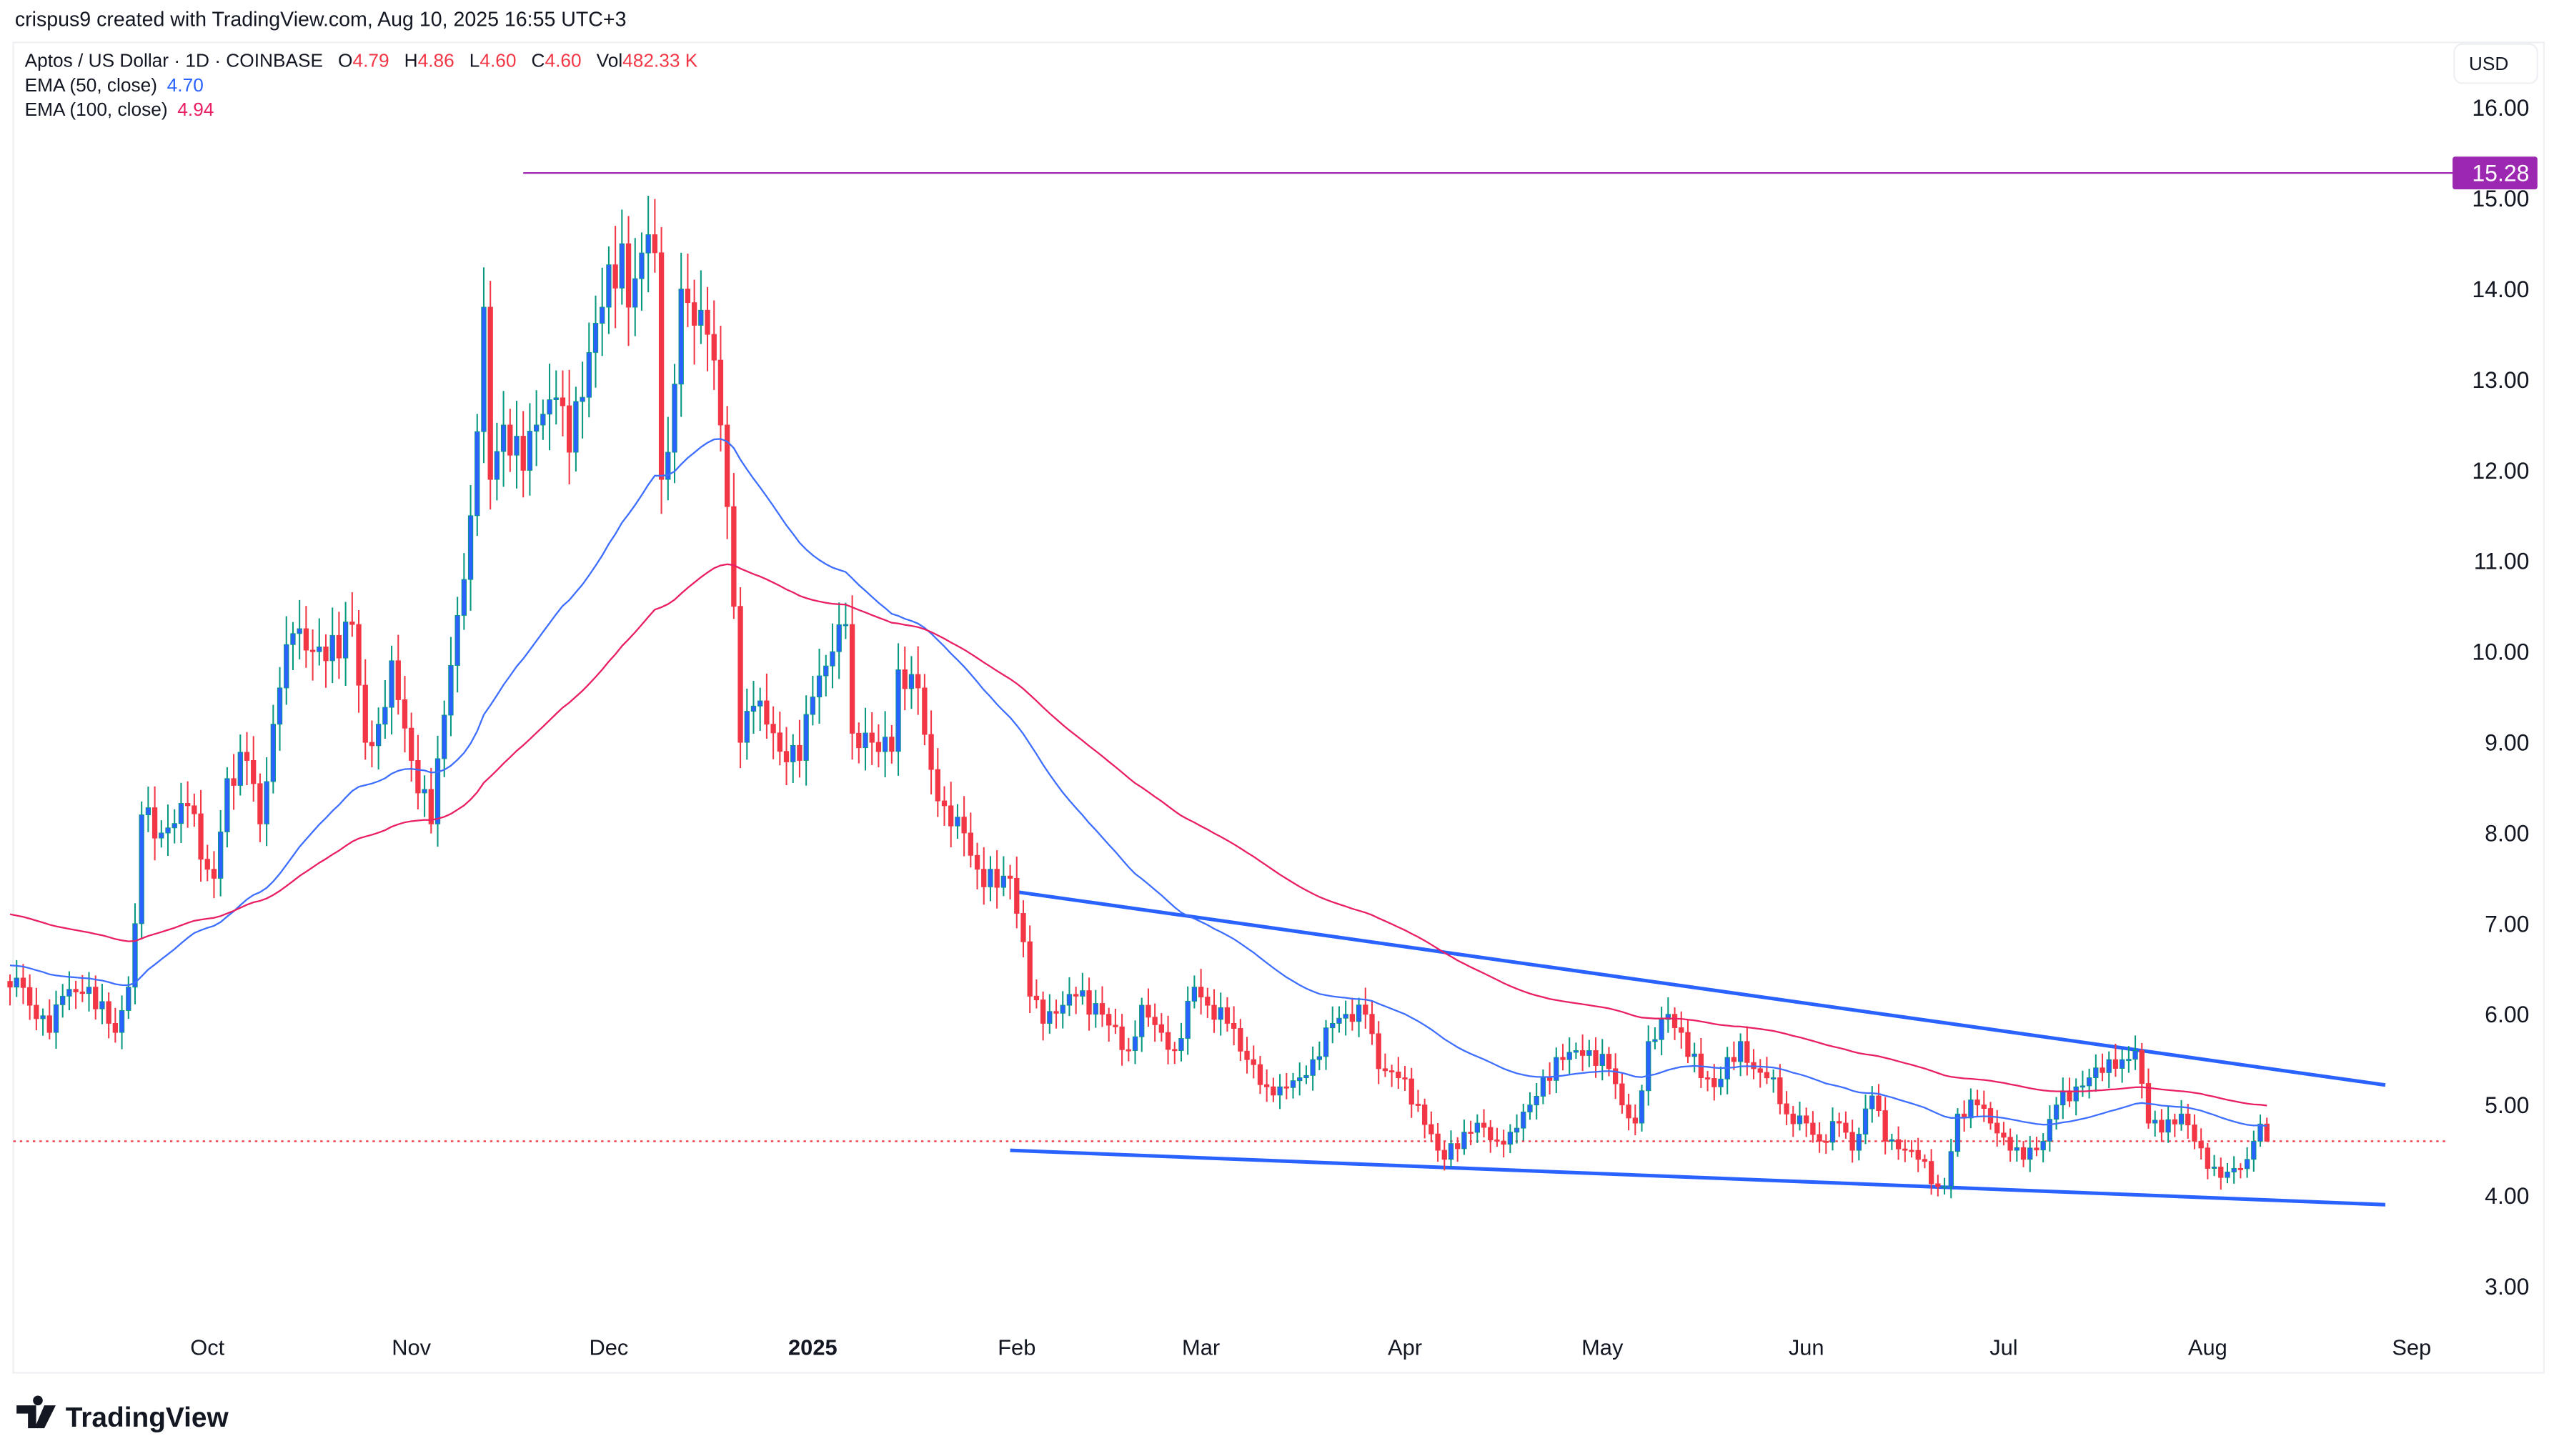 Image resolution: width=2554 pixels, height=1456 pixels. I want to click on svg-text:EMA (100, close)4.94: EMA (100, close) 4.94, so click(119, 109).